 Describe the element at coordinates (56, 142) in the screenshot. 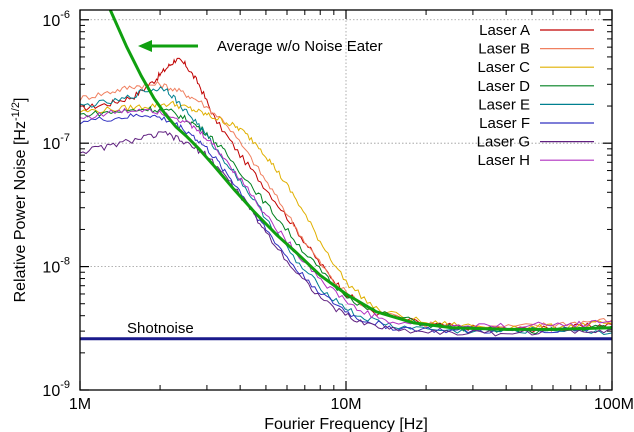

I see `y-tick-label: 10⁻⁷` at that location.